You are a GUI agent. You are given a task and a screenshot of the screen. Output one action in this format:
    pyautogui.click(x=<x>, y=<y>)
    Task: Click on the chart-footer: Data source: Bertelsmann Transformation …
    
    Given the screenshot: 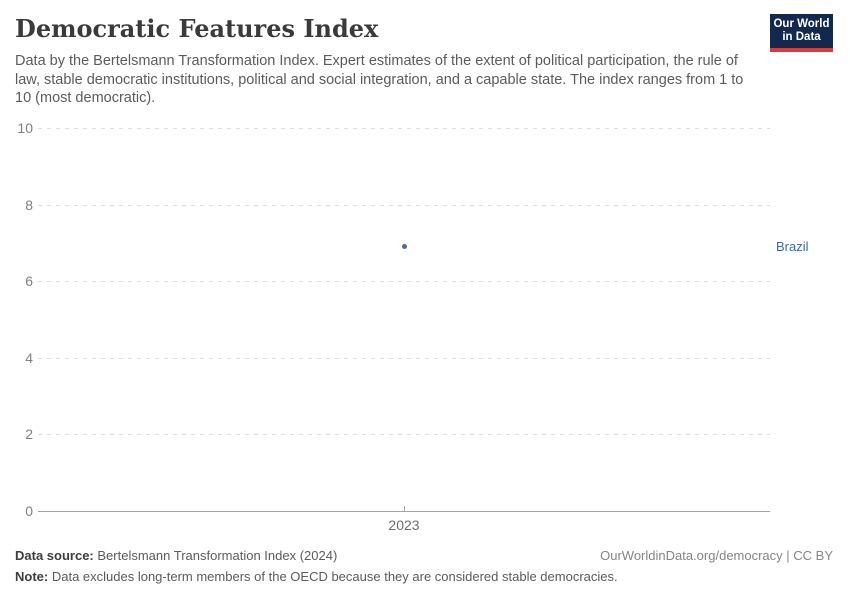 What is the action you would take?
    pyautogui.click(x=424, y=555)
    